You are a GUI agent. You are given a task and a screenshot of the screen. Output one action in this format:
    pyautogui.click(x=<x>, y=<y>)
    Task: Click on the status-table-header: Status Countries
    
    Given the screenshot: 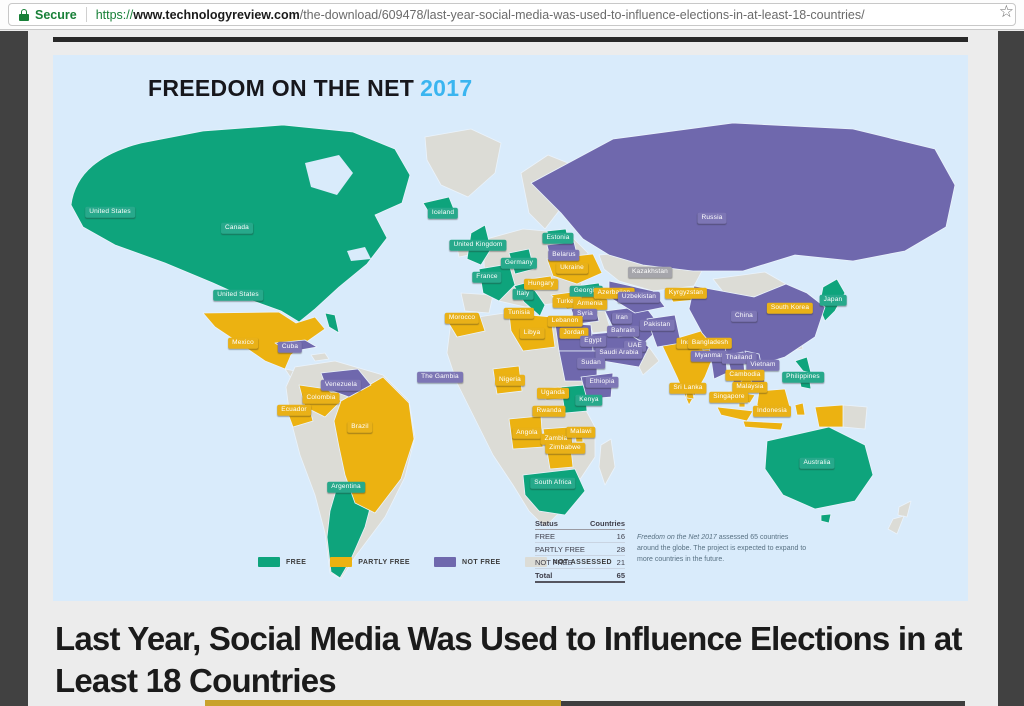 What is the action you would take?
    pyautogui.click(x=580, y=523)
    